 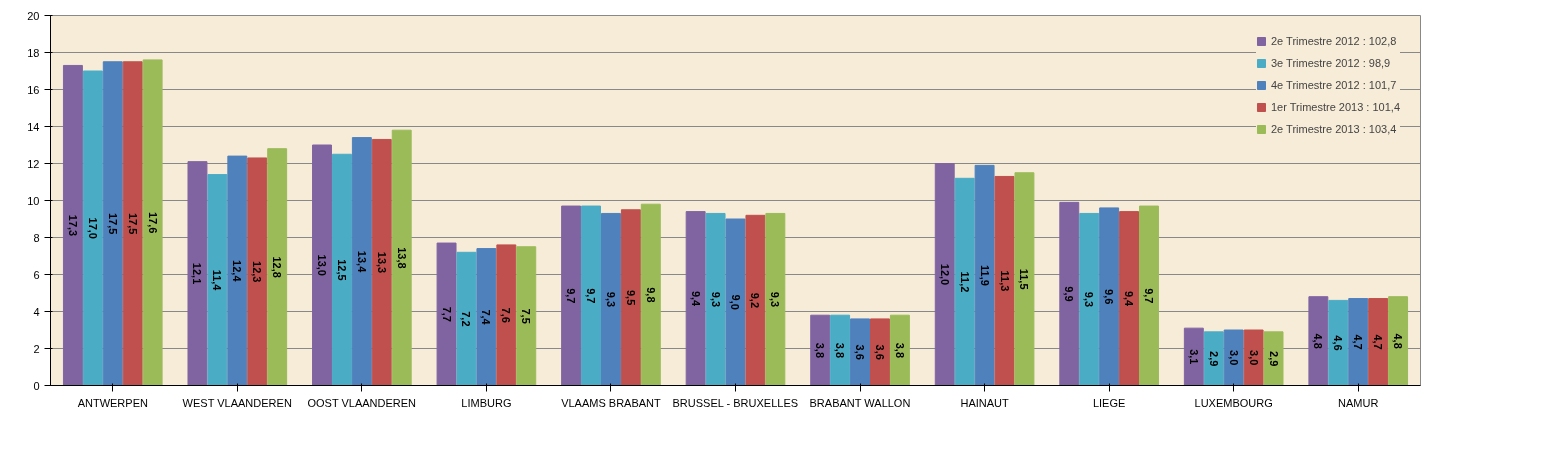 I want to click on data-label: 11,4, so click(x=217, y=280).